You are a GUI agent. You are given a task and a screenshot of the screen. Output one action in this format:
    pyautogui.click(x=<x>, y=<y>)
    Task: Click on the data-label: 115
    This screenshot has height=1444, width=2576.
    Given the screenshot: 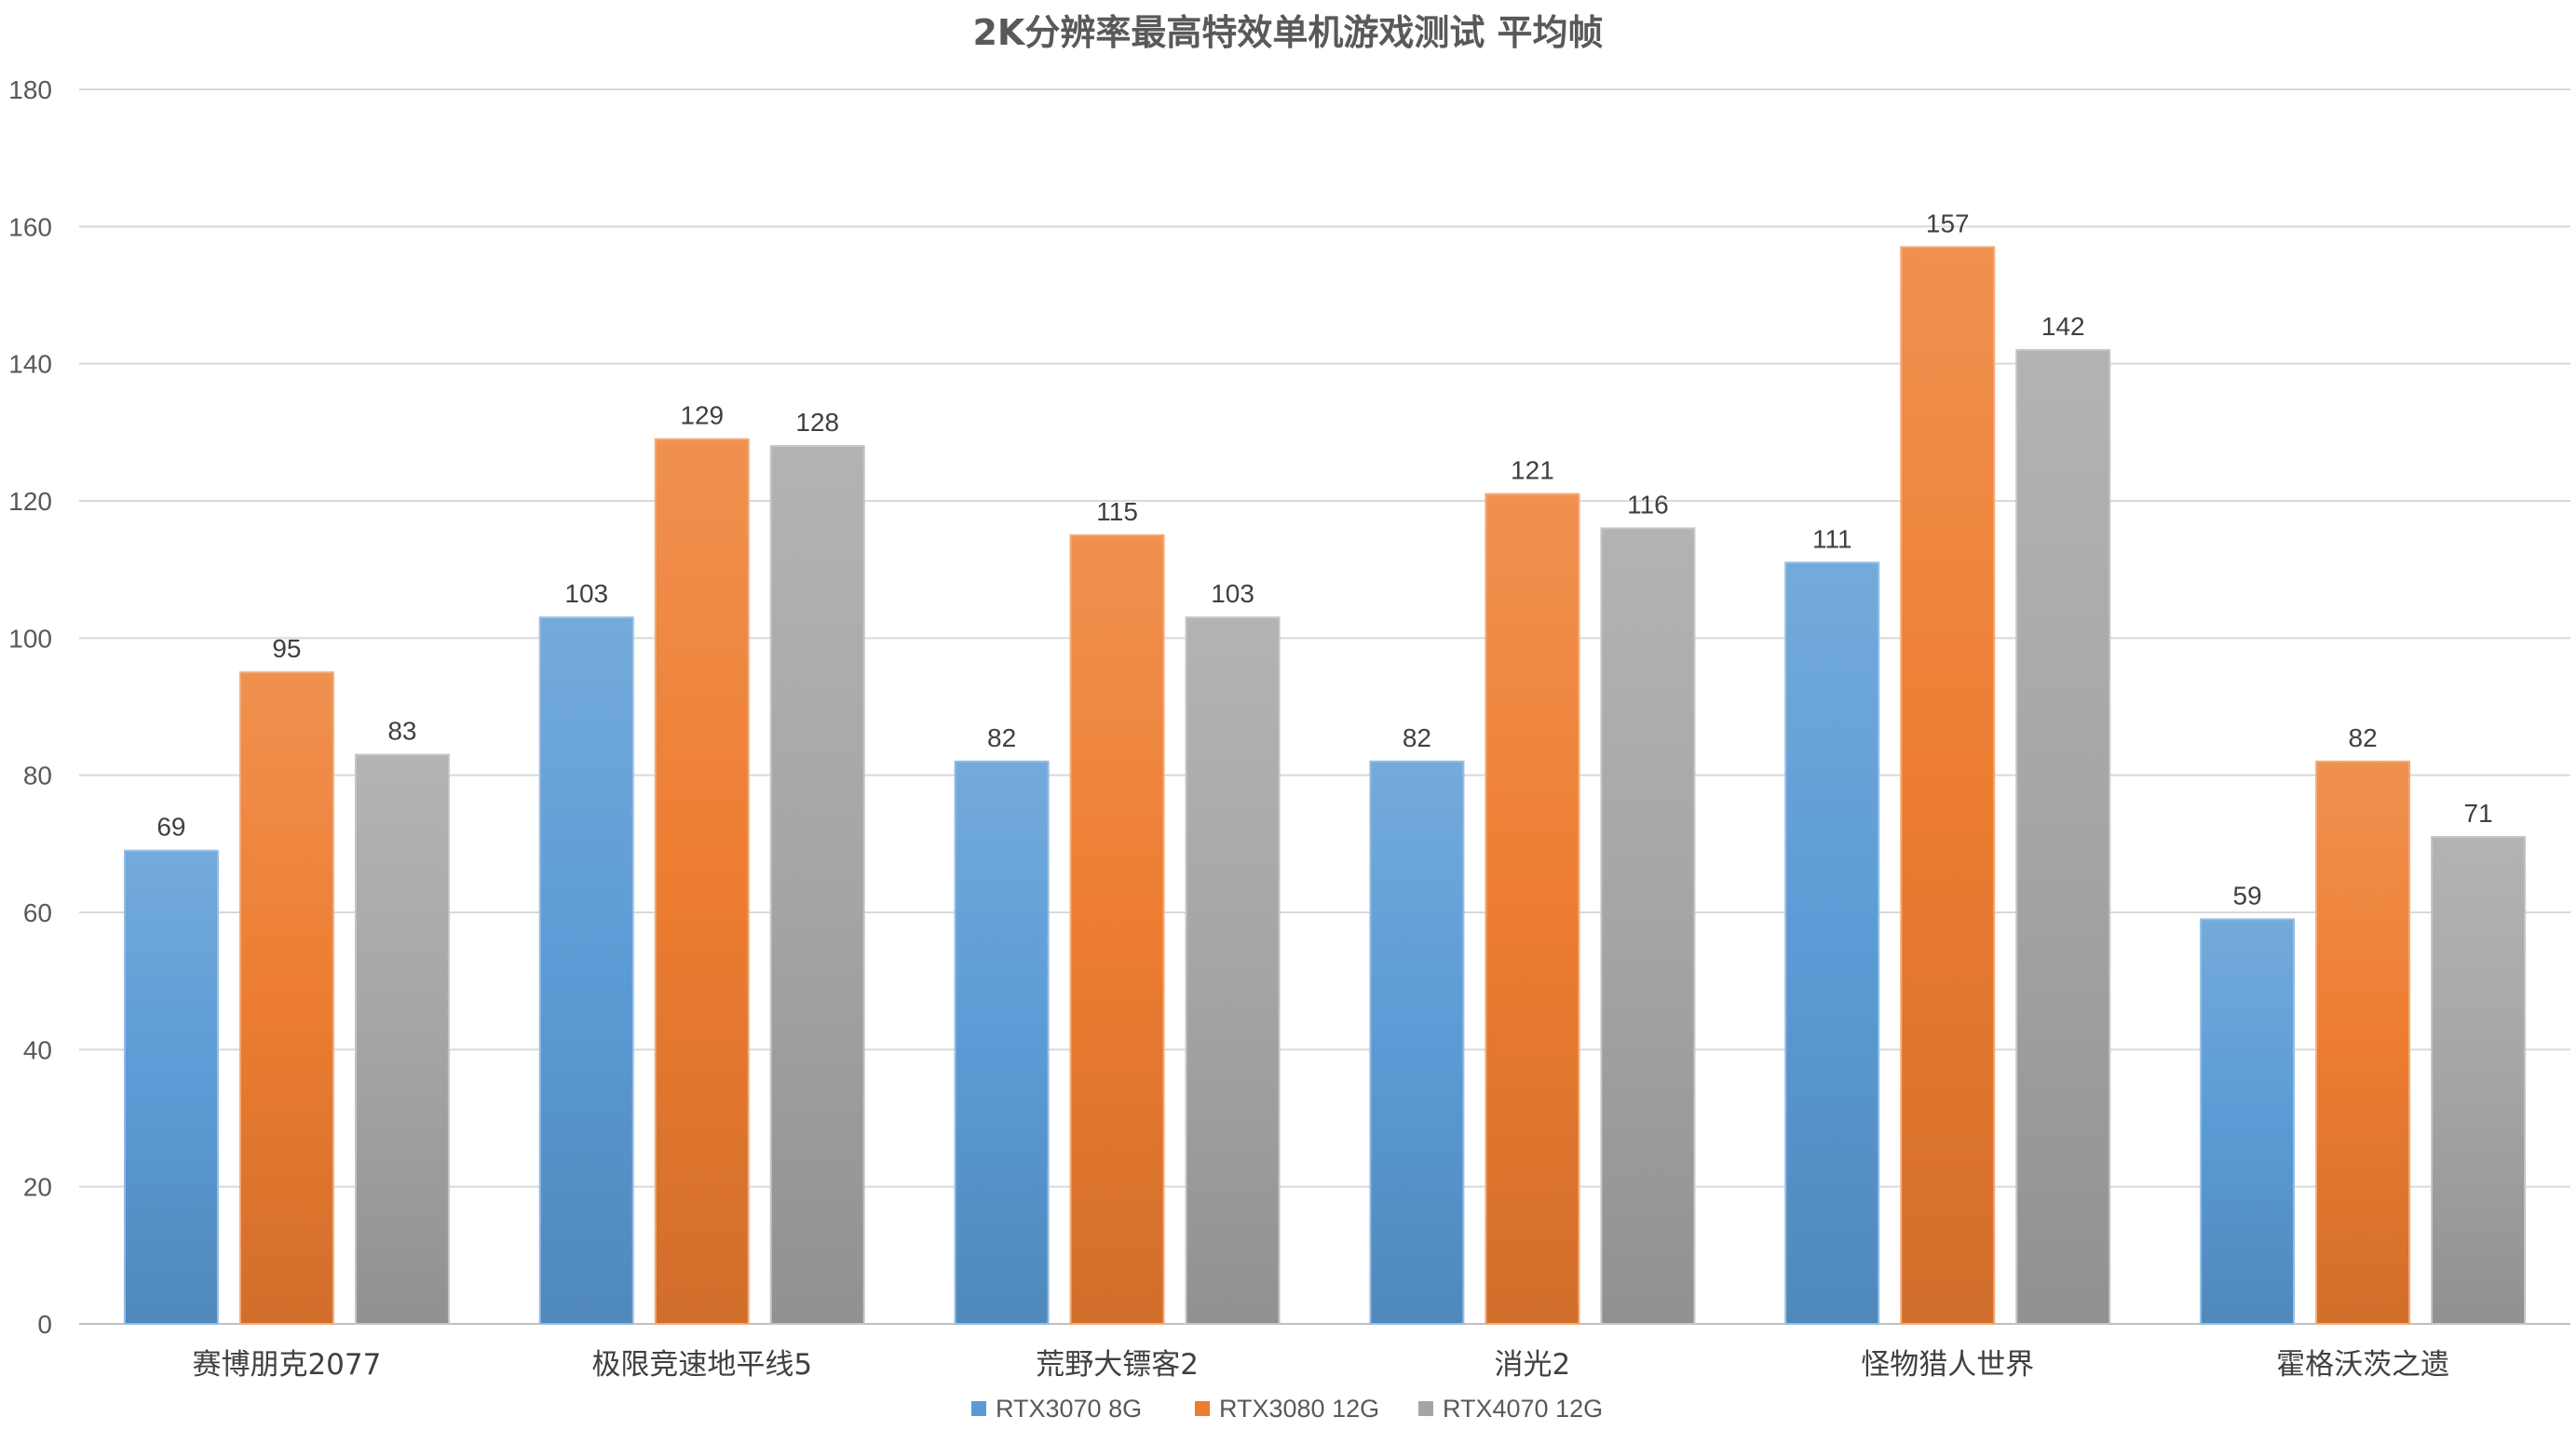 What is the action you would take?
    pyautogui.click(x=1117, y=512)
    